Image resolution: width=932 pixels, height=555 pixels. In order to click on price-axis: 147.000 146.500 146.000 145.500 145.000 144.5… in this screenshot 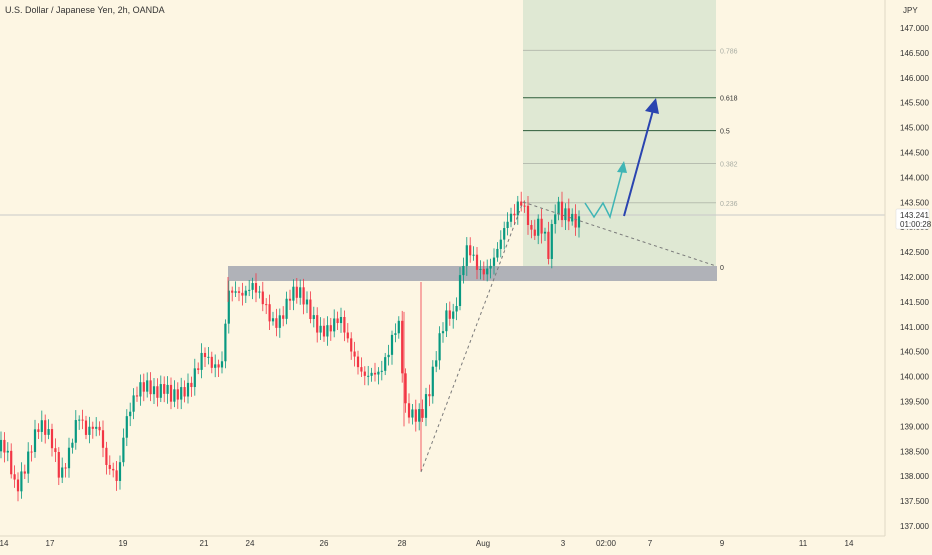, I will do `click(914, 277)`.